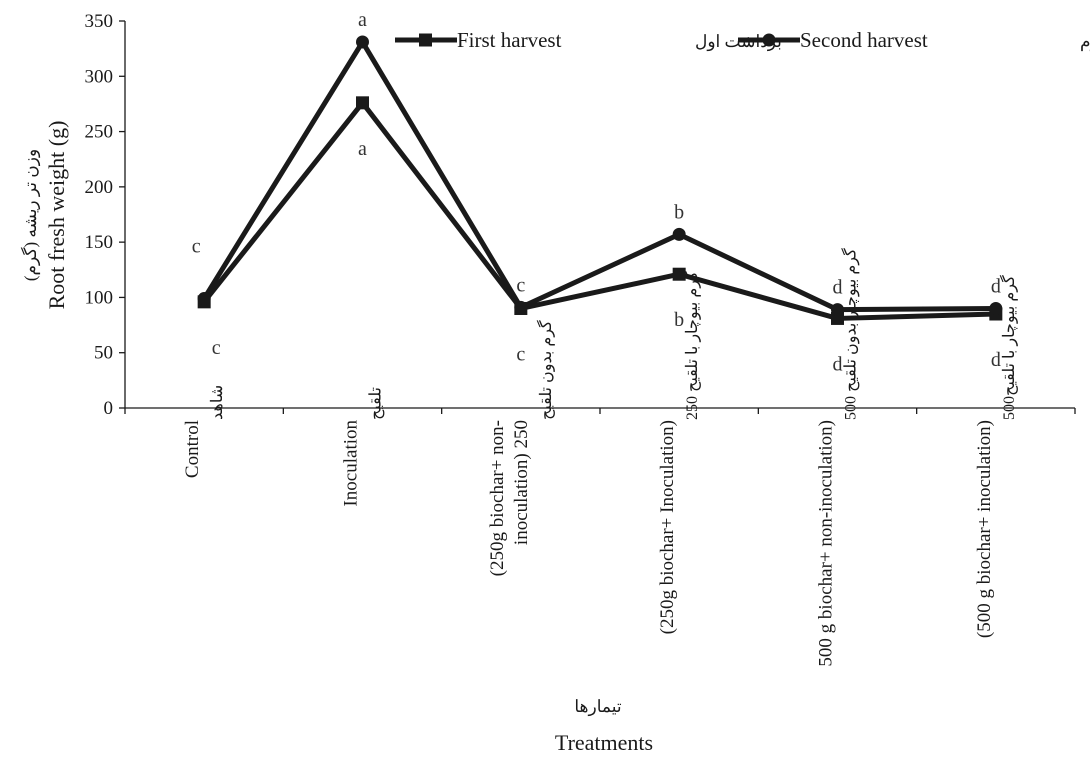 This screenshot has height=763, width=1090. What do you see at coordinates (376, 403) in the screenshot?
I see `category-label-fa: تلقیح` at bounding box center [376, 403].